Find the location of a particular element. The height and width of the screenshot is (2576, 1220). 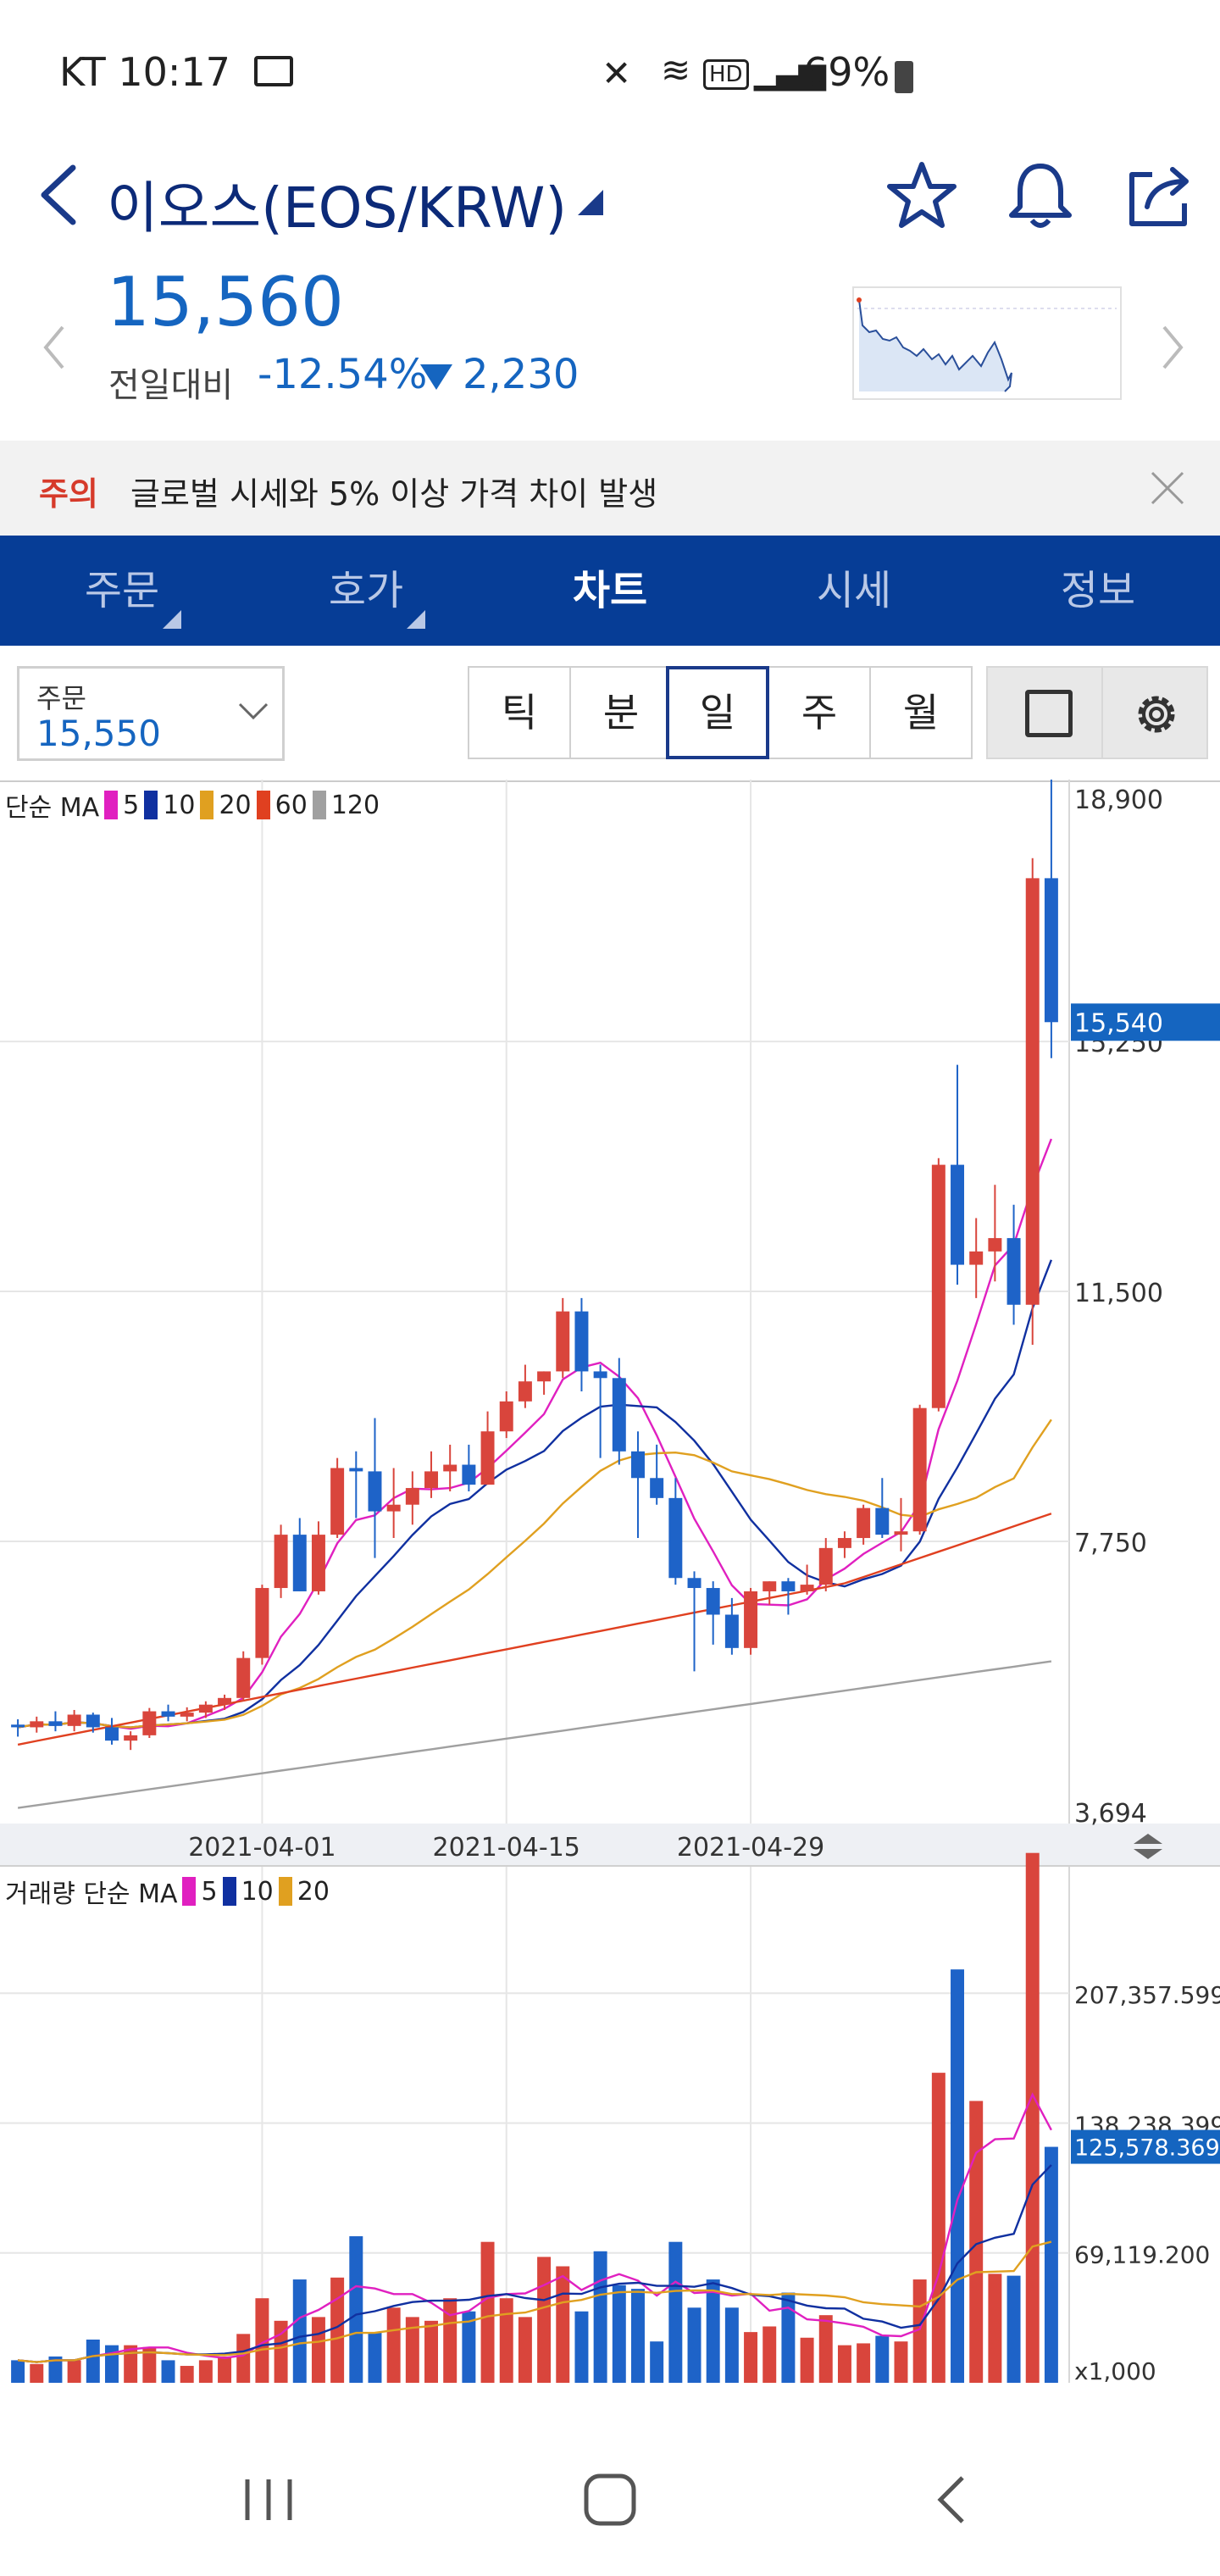

tab-order: 주문 is located at coordinates (122, 591).